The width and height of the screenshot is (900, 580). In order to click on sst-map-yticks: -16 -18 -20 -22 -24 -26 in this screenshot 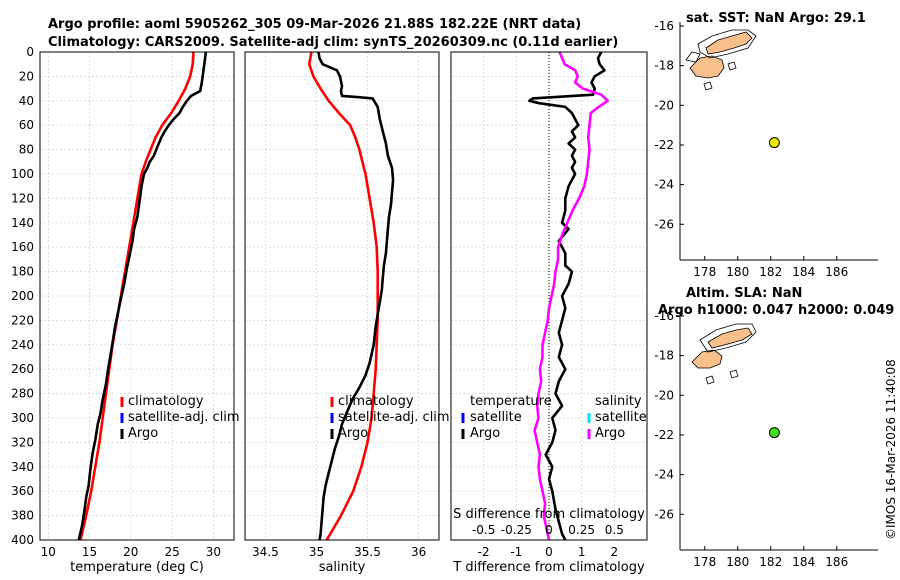, I will do `click(669, 139)`.